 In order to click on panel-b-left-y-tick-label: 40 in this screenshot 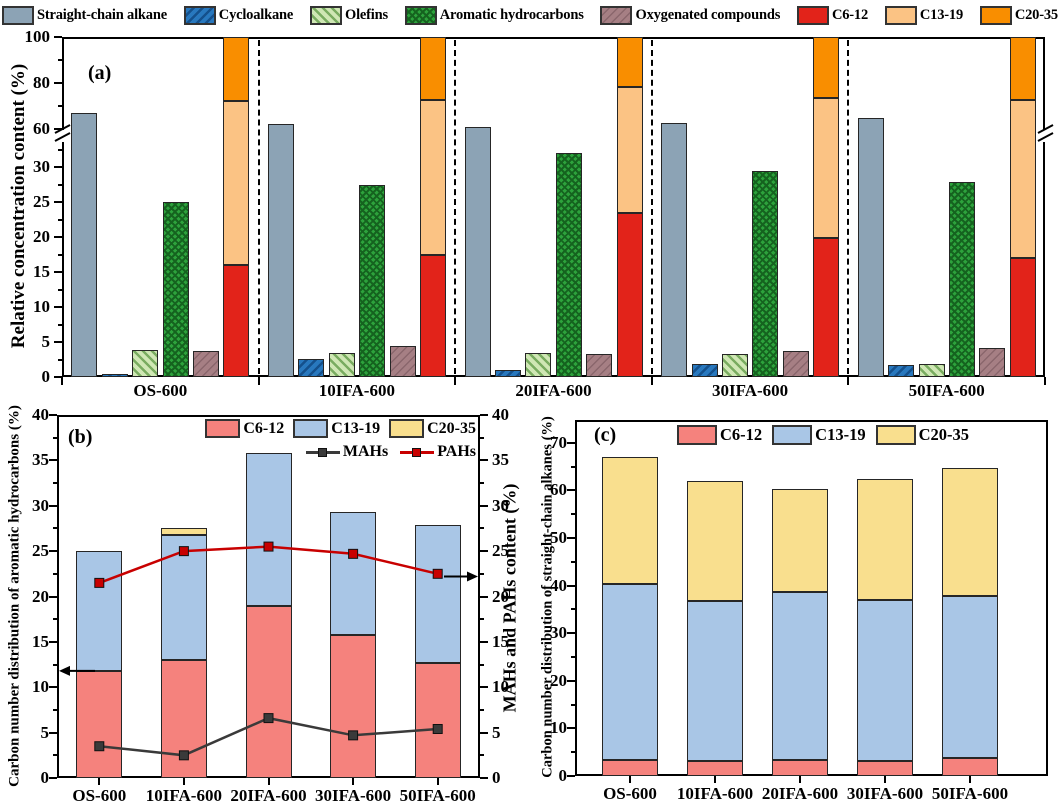, I will do `click(40, 414)`.